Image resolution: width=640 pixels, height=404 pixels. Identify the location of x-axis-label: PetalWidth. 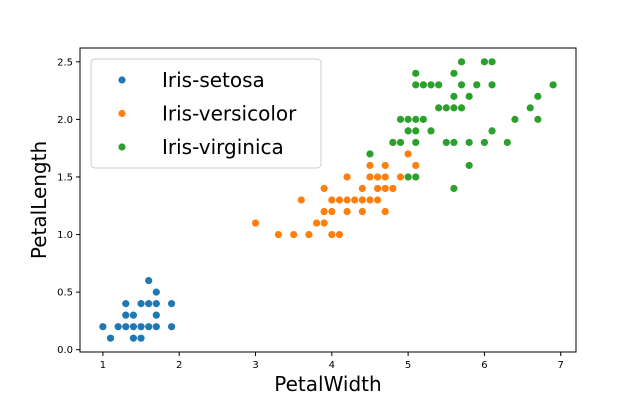
(327, 384).